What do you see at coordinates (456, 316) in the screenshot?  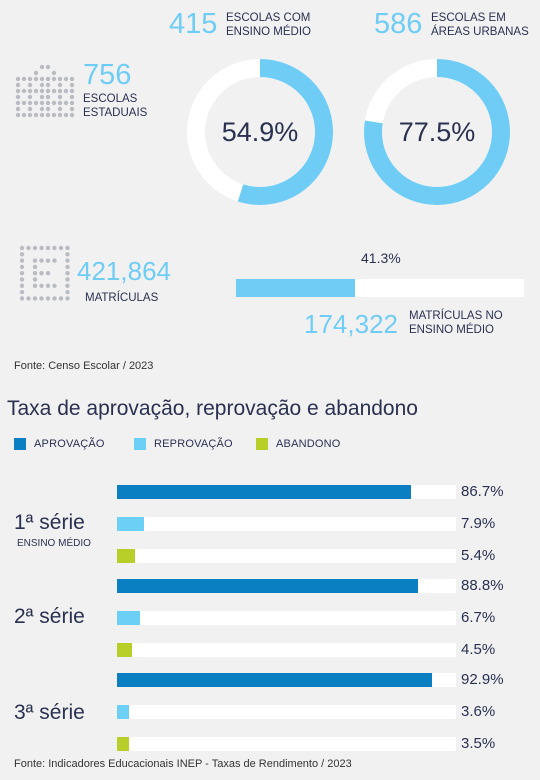 I see `matriculas-em-label-line1: MATRÍCULAS NO` at bounding box center [456, 316].